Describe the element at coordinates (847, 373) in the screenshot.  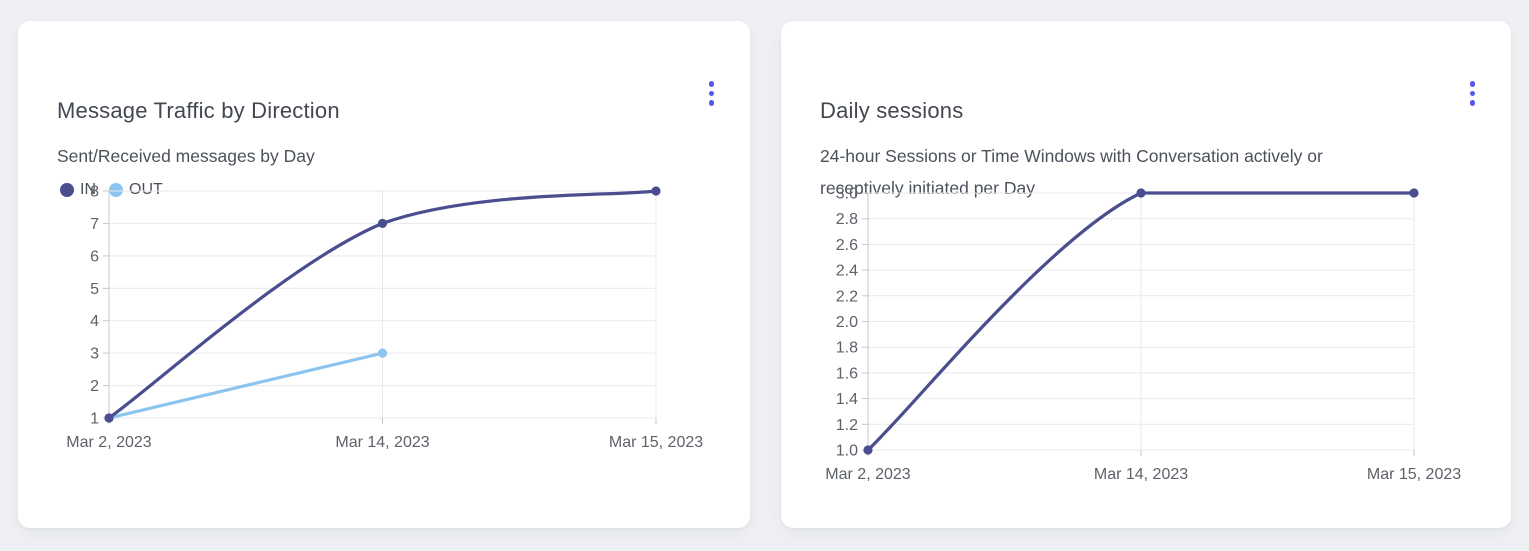
I see `y-tick-label: 1.6` at that location.